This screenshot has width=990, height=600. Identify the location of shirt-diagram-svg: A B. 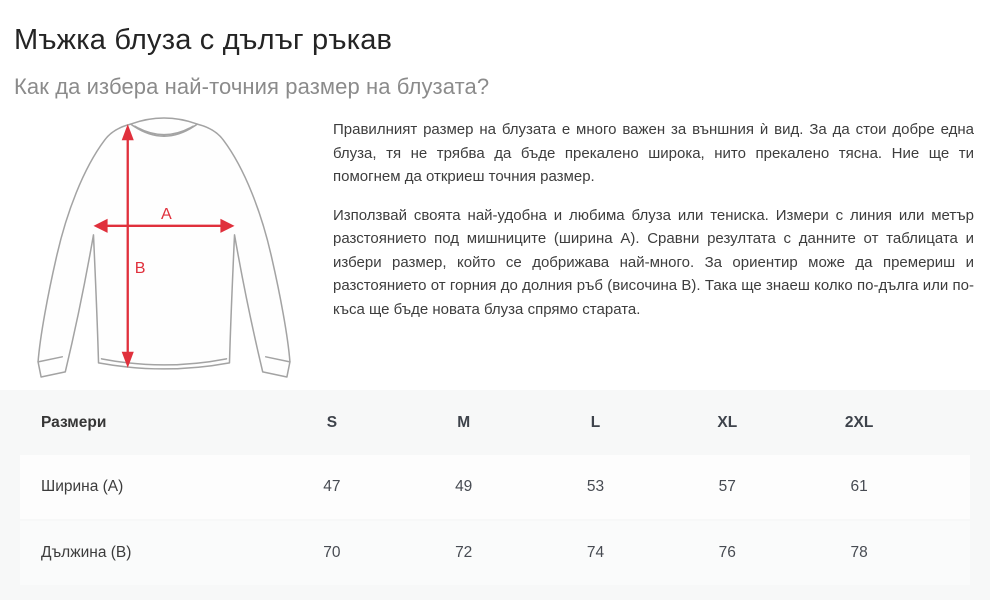
(164, 247).